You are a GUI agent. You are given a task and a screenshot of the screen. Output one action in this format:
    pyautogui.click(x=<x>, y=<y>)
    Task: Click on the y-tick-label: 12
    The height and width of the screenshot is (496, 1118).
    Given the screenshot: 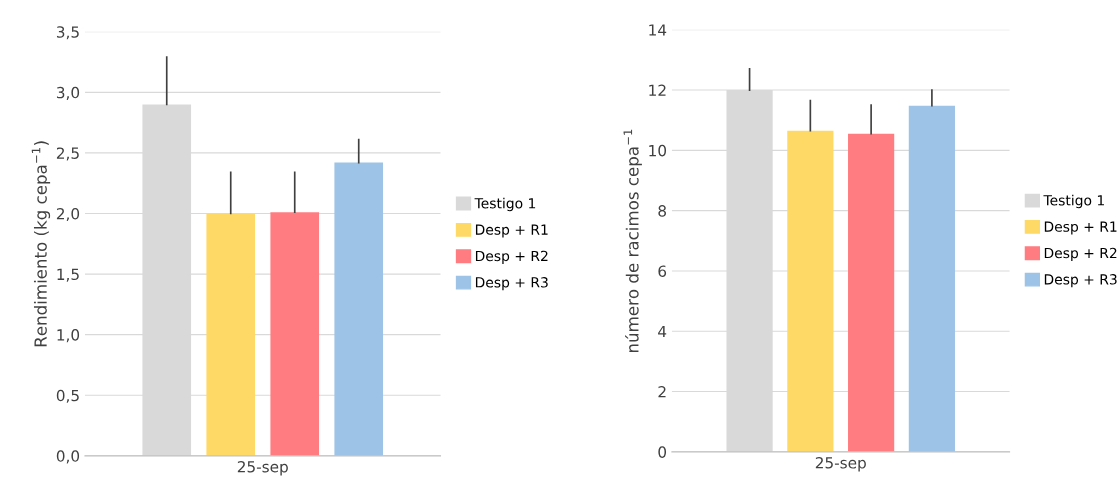 What is the action you would take?
    pyautogui.click(x=657, y=90)
    